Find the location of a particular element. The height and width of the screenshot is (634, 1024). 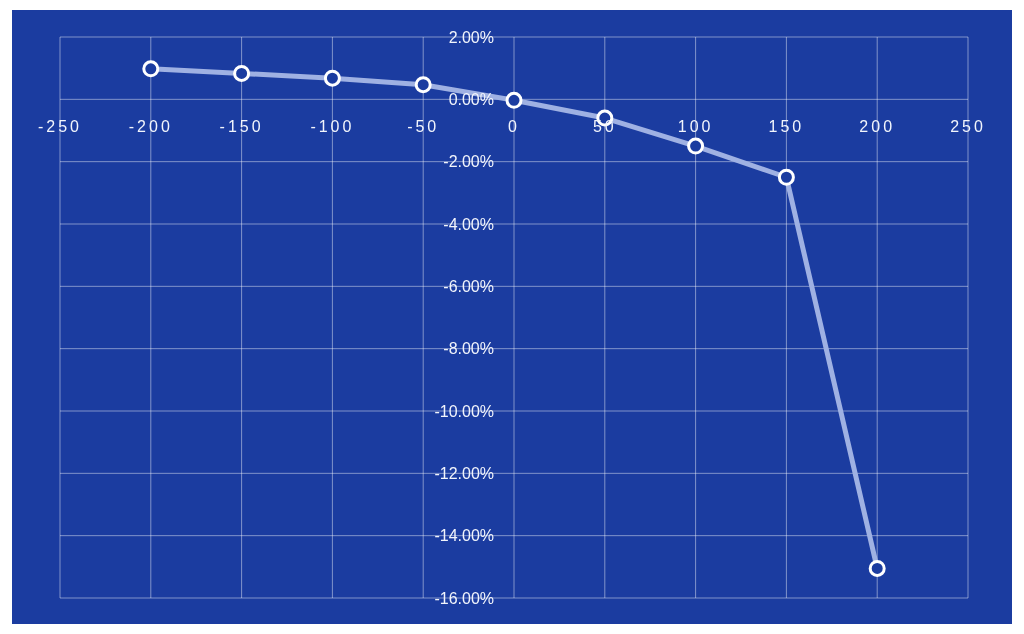

y-tick-label: -14.00% is located at coordinates (464, 536).